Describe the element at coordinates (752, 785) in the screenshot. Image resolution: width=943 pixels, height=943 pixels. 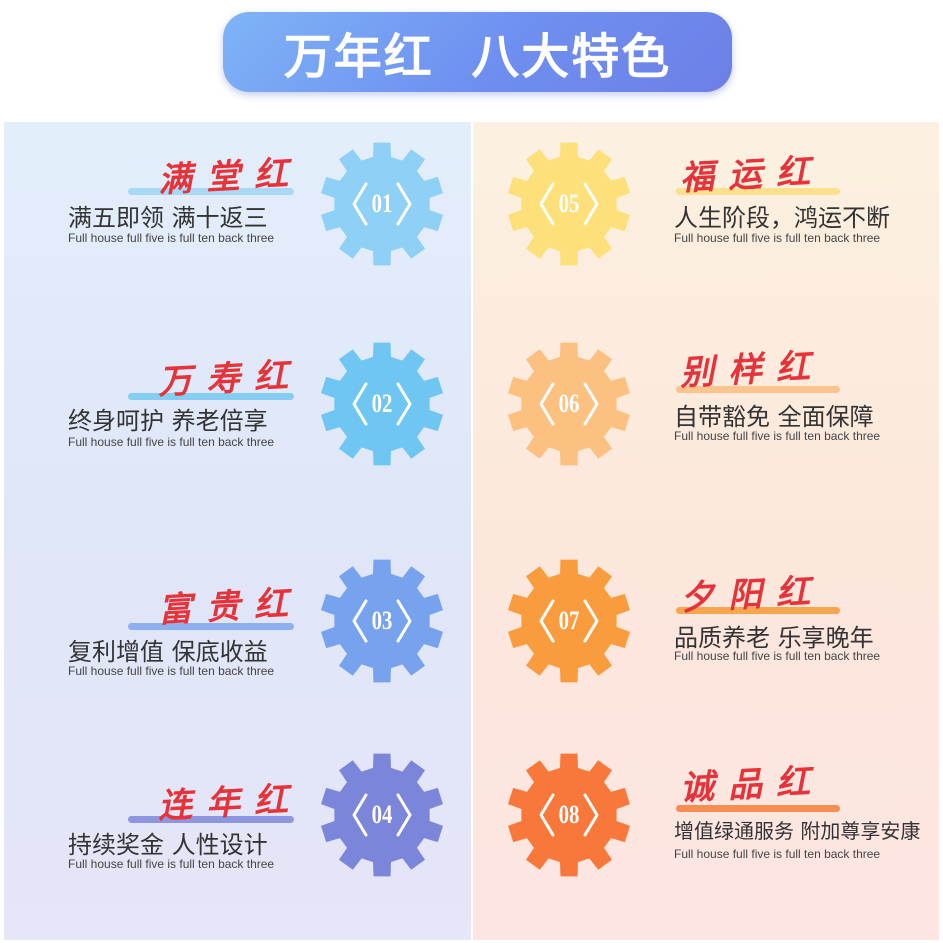
I see `feature-name: 诚品红` at that location.